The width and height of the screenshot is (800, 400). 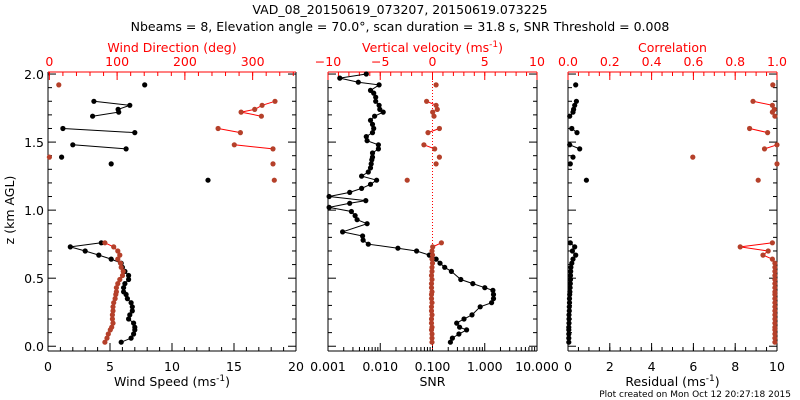 I want to click on y-tick-label: 0.5, so click(x=34, y=278).